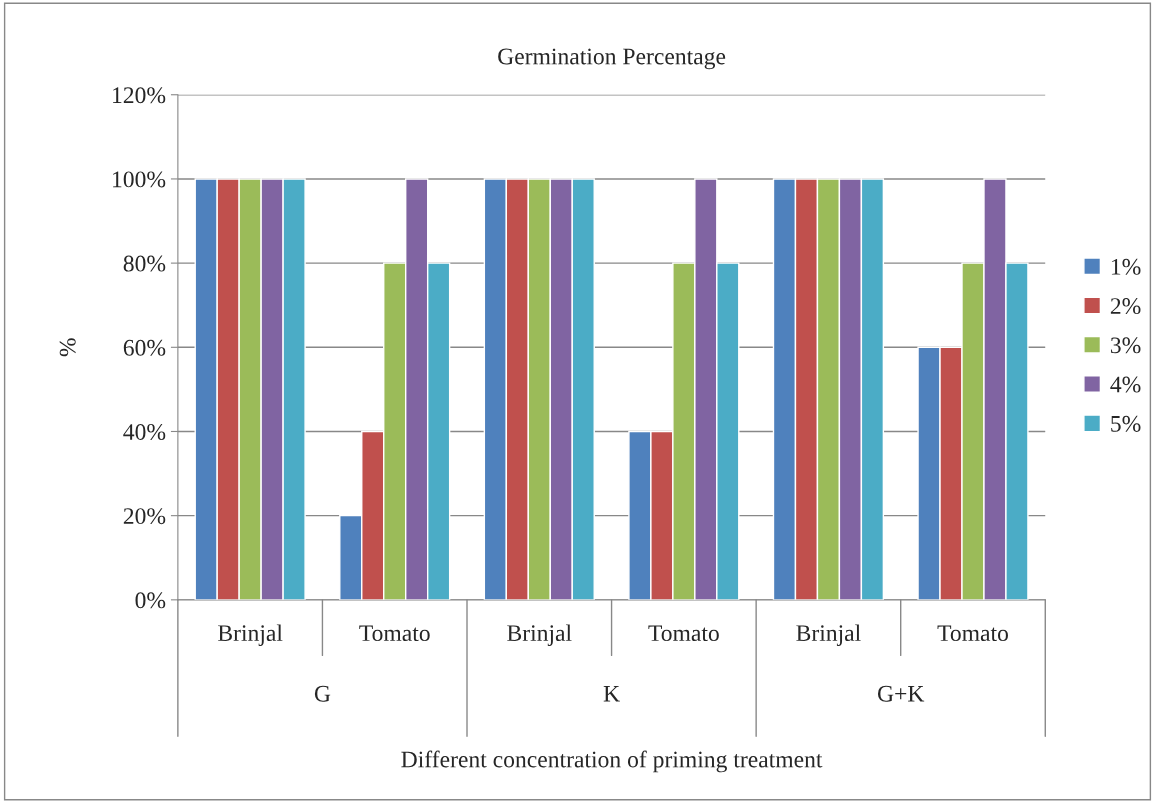  I want to click on legend-label: 4%, so click(1125, 384).